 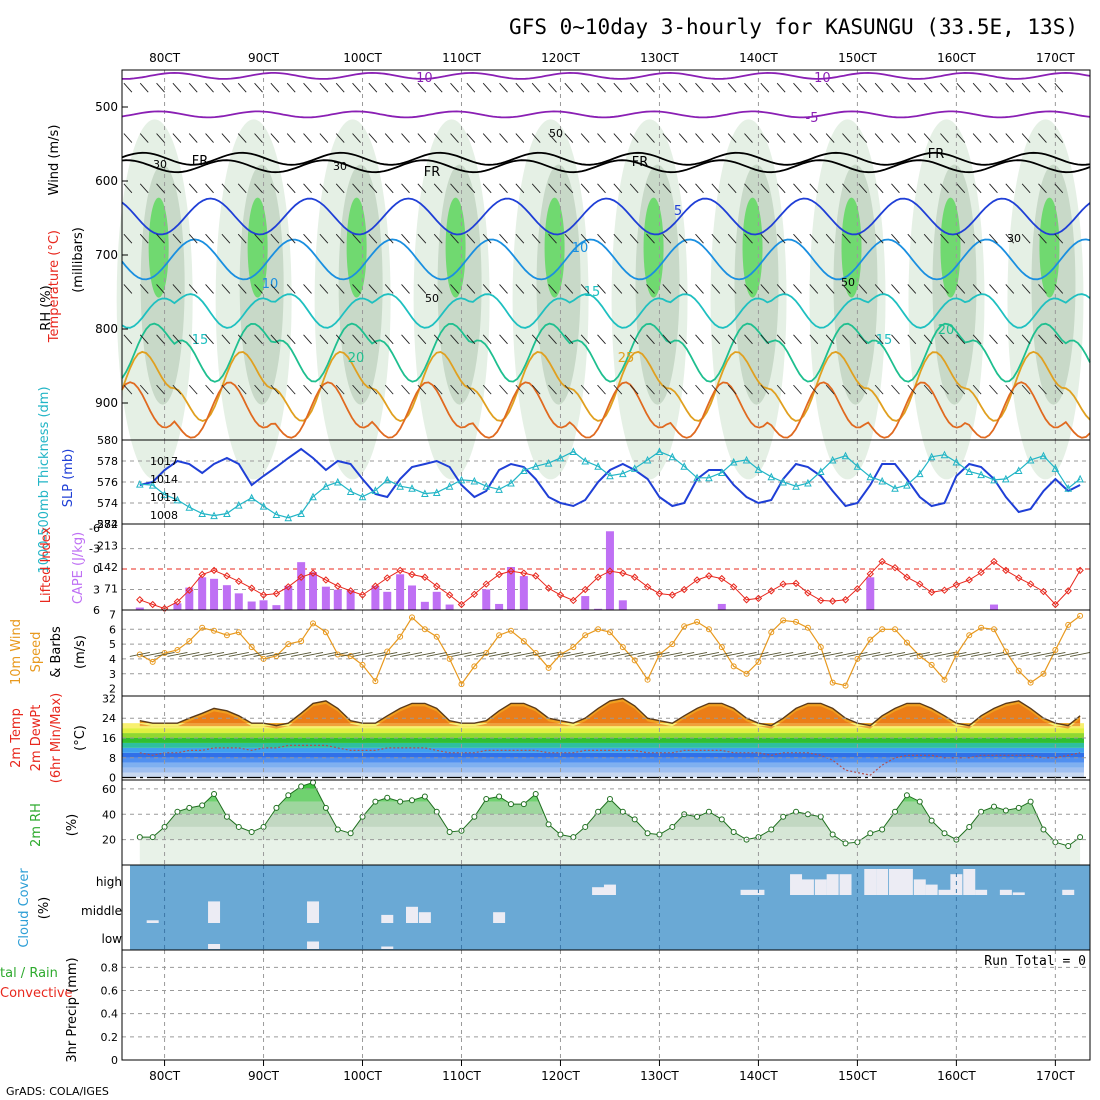 What do you see at coordinates (101, 911) in the screenshot?
I see `cloud-level-label: middle` at bounding box center [101, 911].